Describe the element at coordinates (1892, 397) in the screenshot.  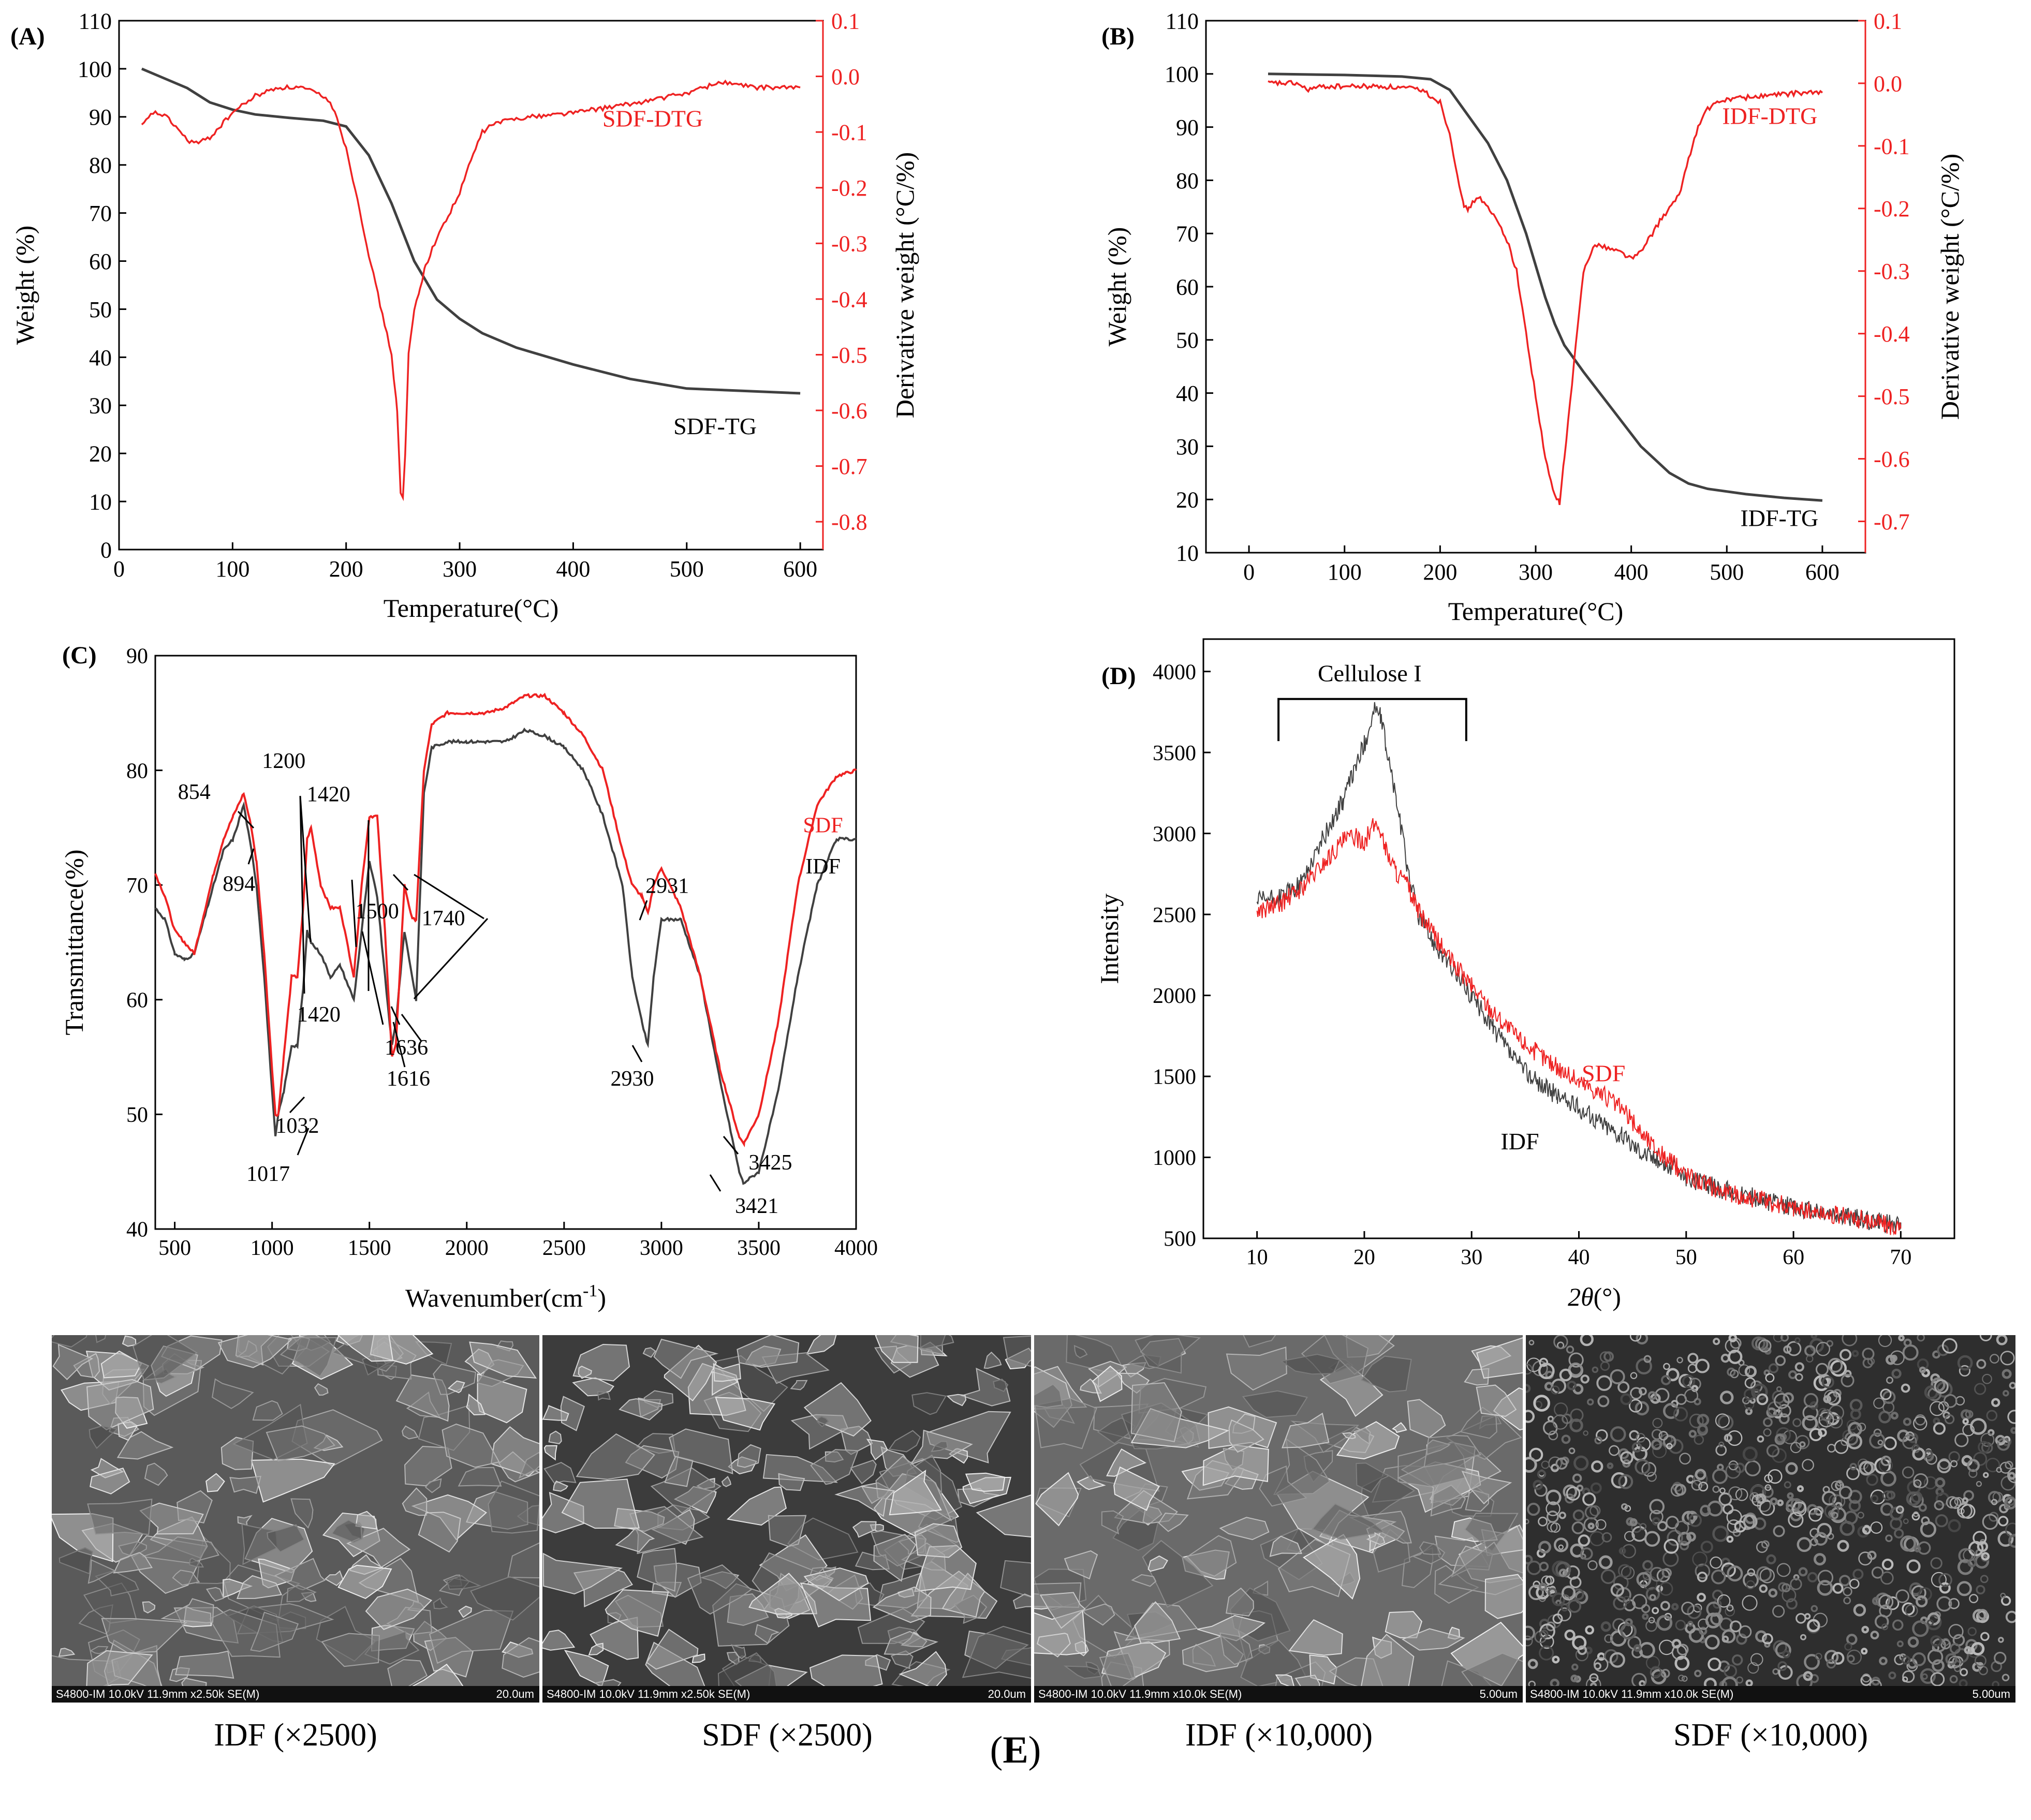
I see `y2-tick-label: -0.5` at that location.